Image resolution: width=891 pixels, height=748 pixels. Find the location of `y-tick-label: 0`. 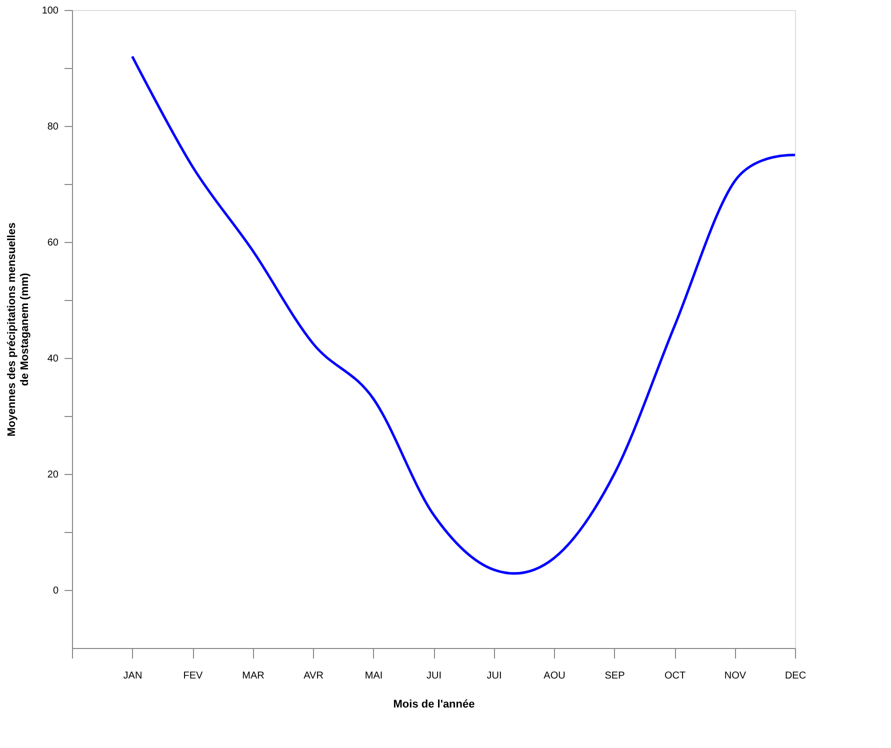

y-tick-label: 0 is located at coordinates (55, 591).